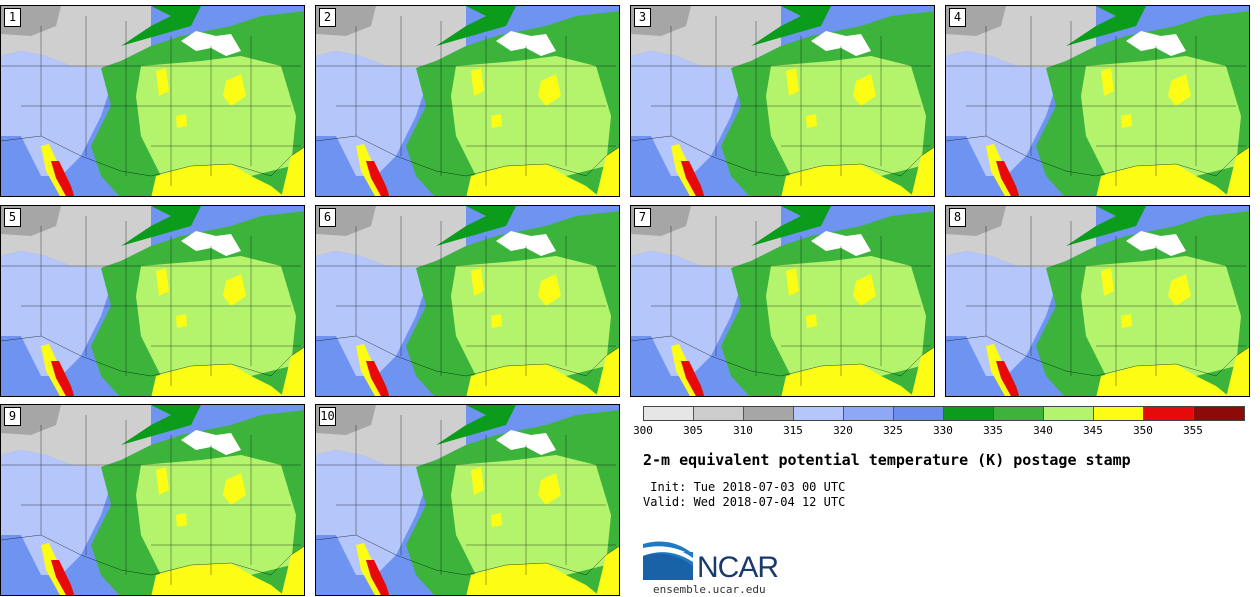 This screenshot has height=597, width=1260. I want to click on ensemble-member-map: 5, so click(152, 301).